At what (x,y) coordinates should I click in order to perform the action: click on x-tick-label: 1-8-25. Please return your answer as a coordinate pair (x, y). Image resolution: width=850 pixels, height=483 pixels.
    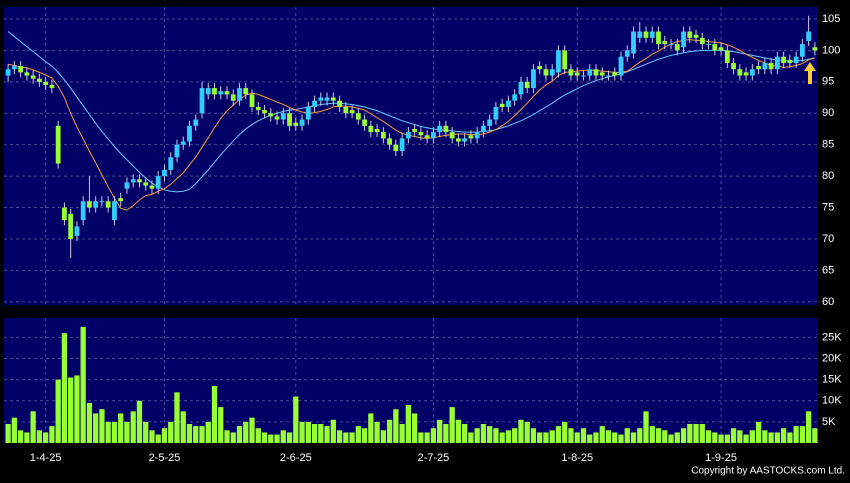
    Looking at the image, I should click on (577, 458).